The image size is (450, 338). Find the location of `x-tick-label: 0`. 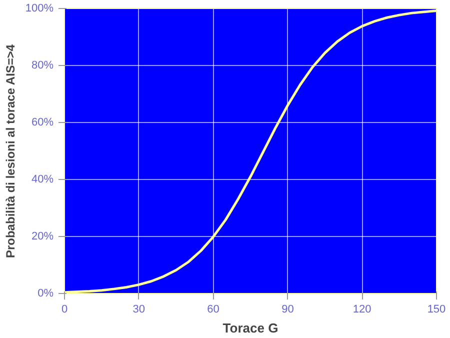

x-tick-label: 0 is located at coordinates (64, 310).